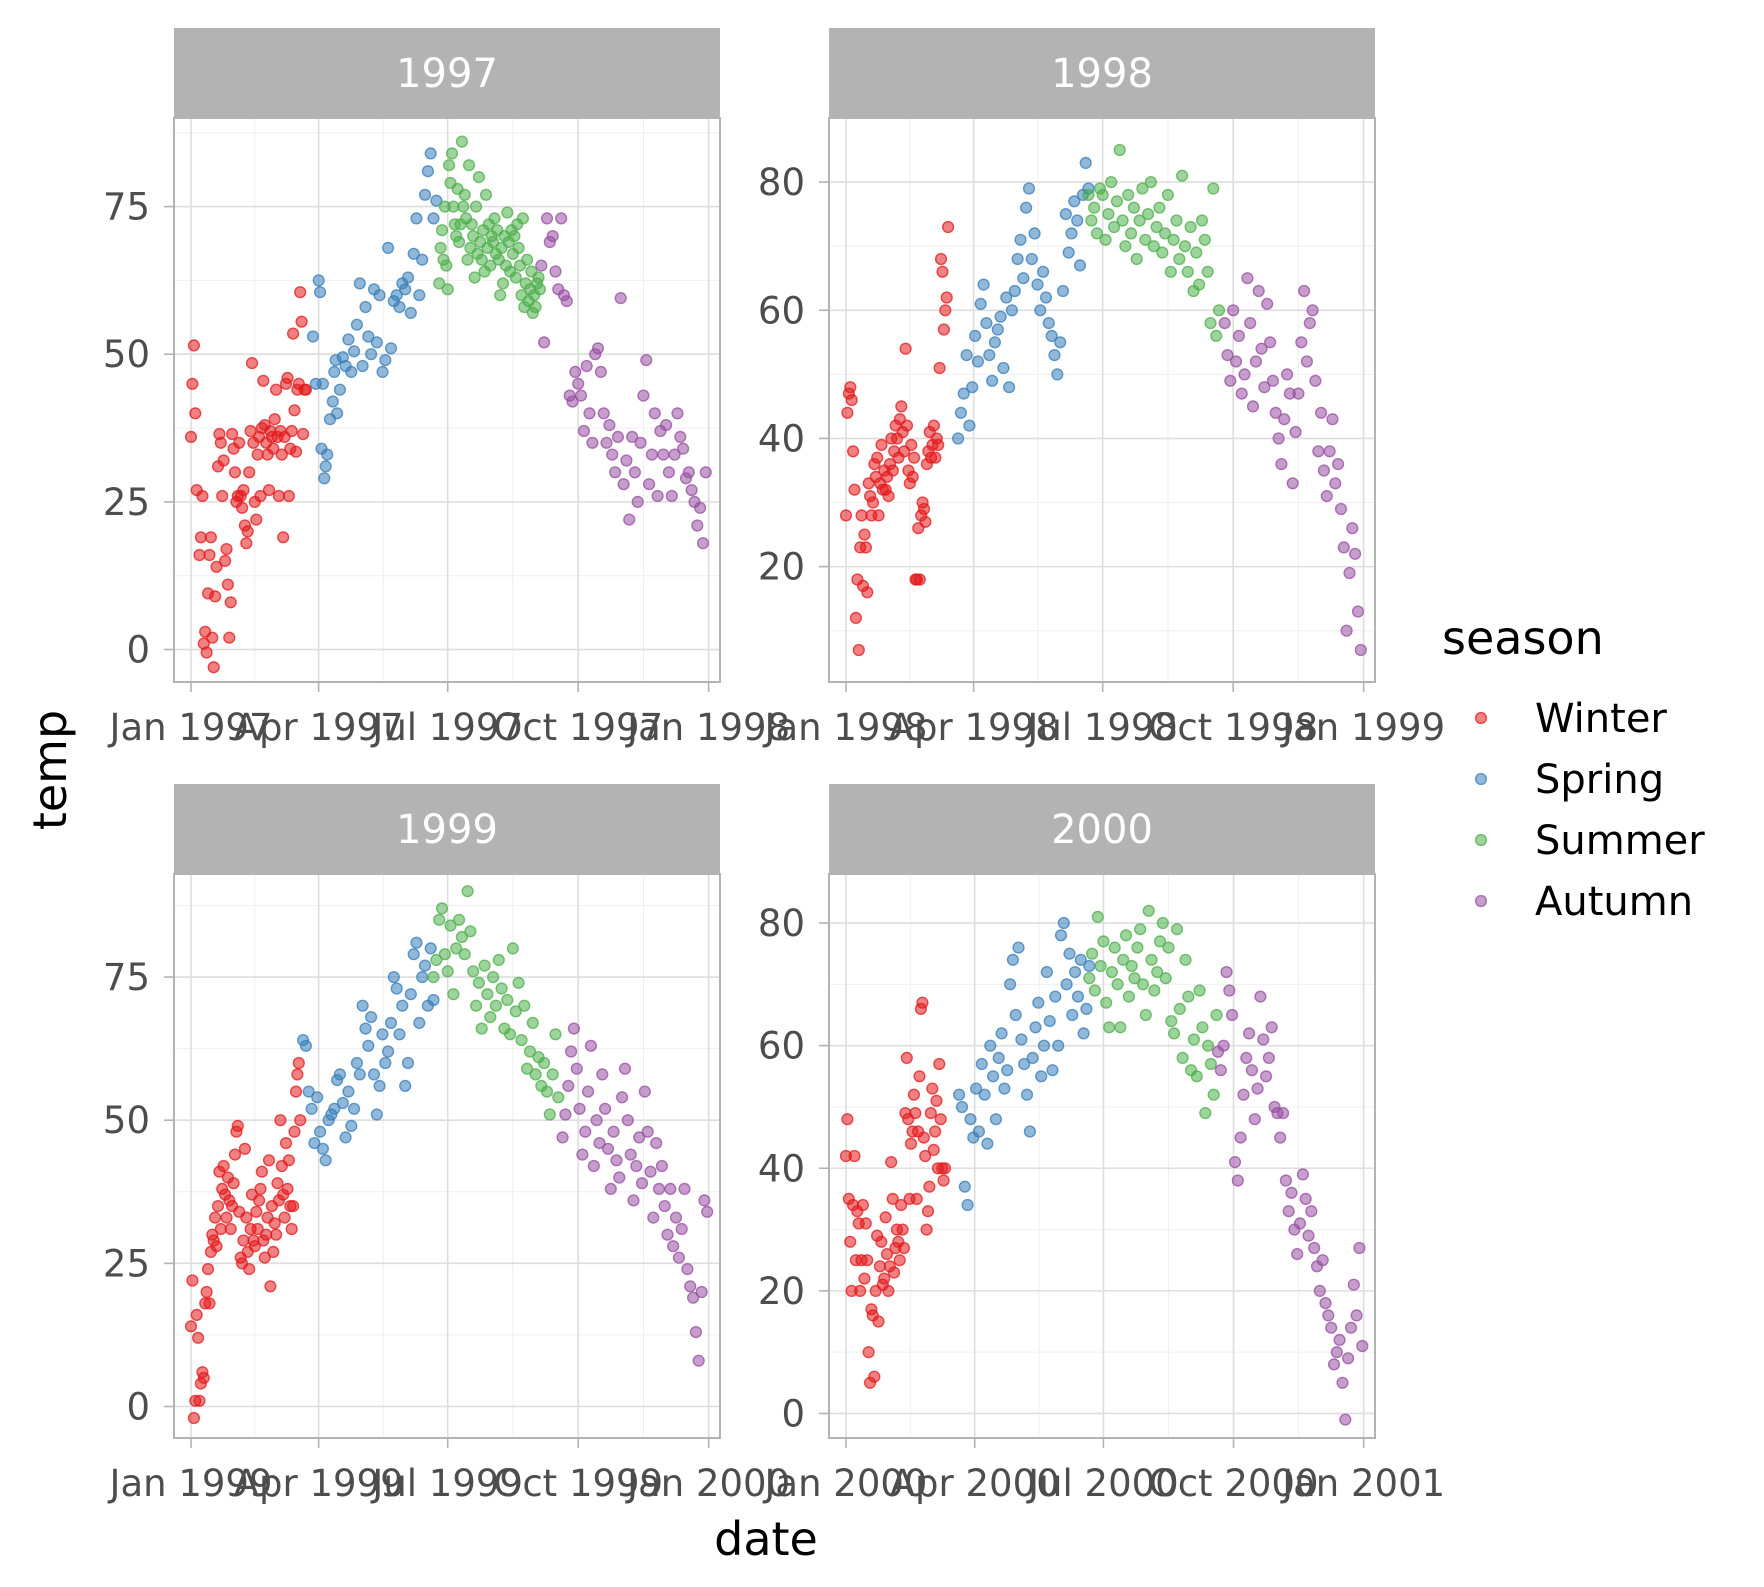 The image size is (1764, 1587). I want to click on legend-label: Summer, so click(1620, 841).